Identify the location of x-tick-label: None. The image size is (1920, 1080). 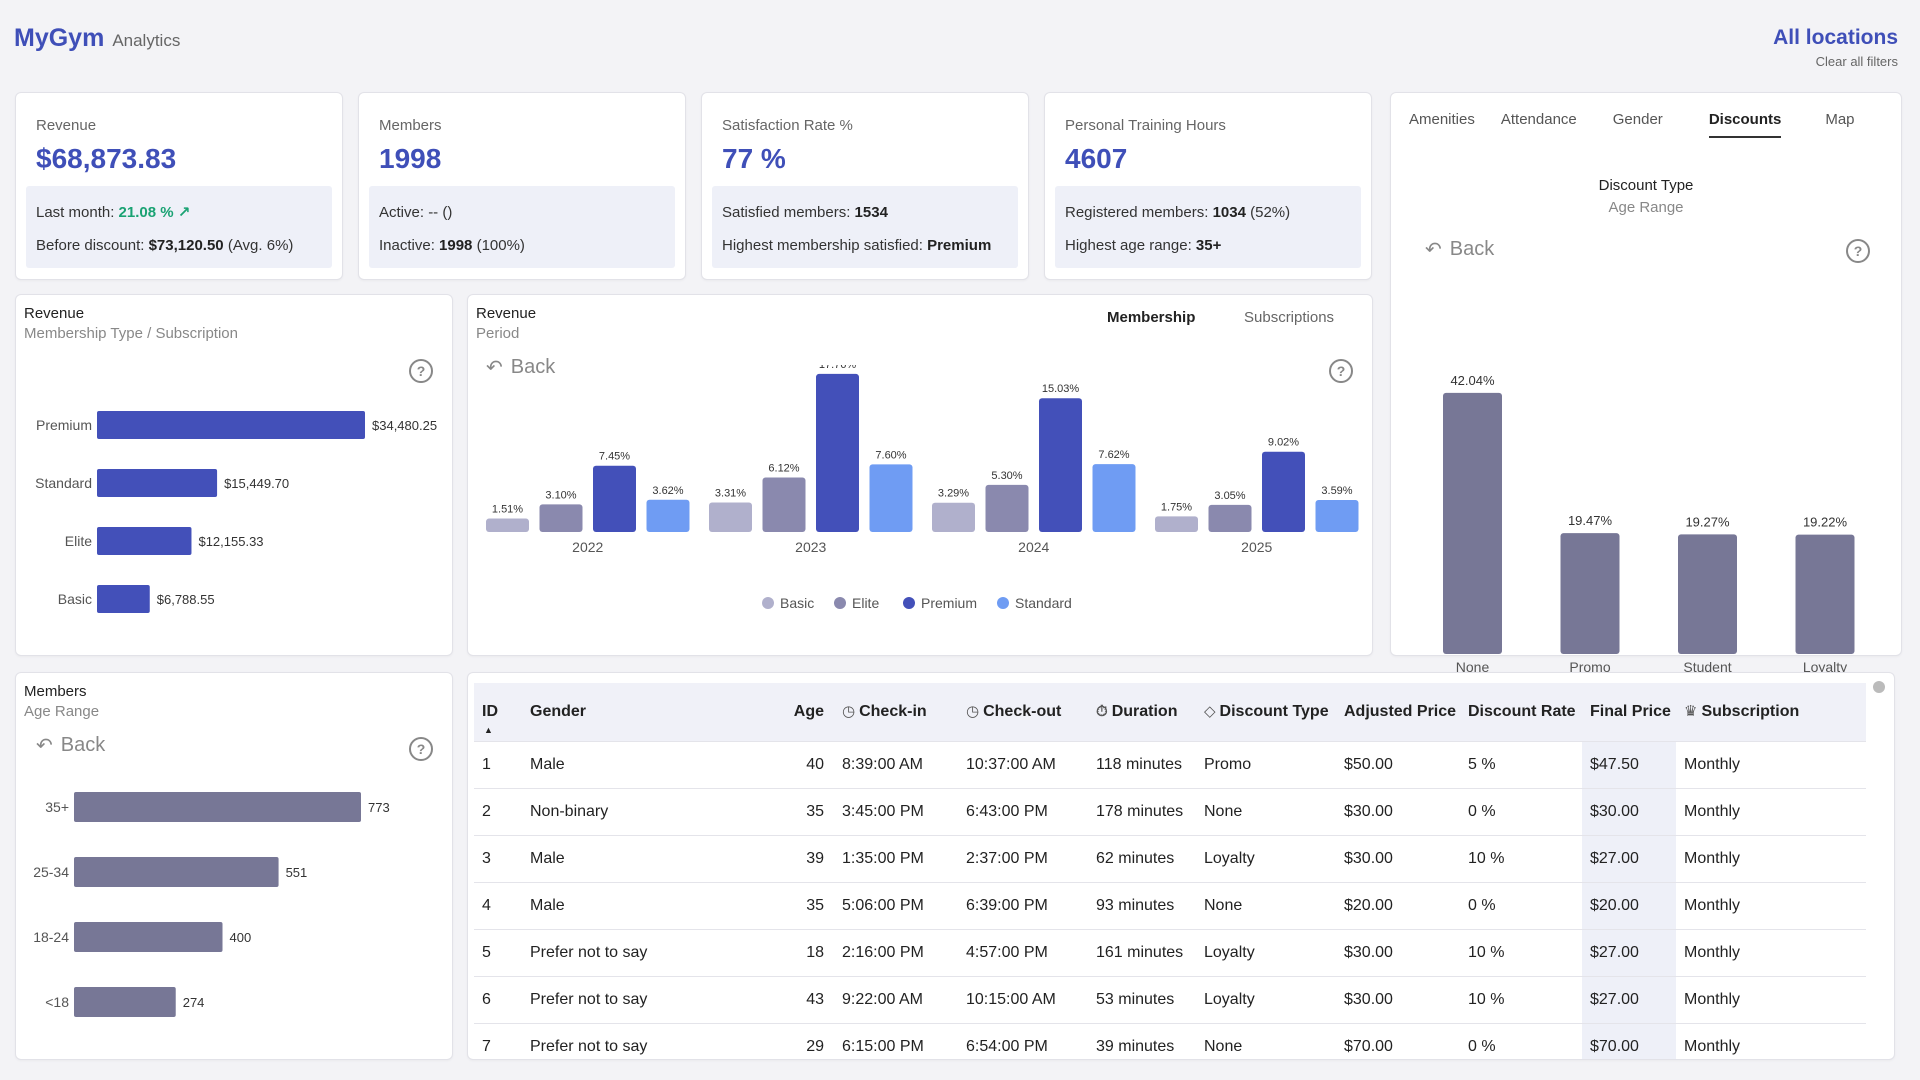
(1473, 667).